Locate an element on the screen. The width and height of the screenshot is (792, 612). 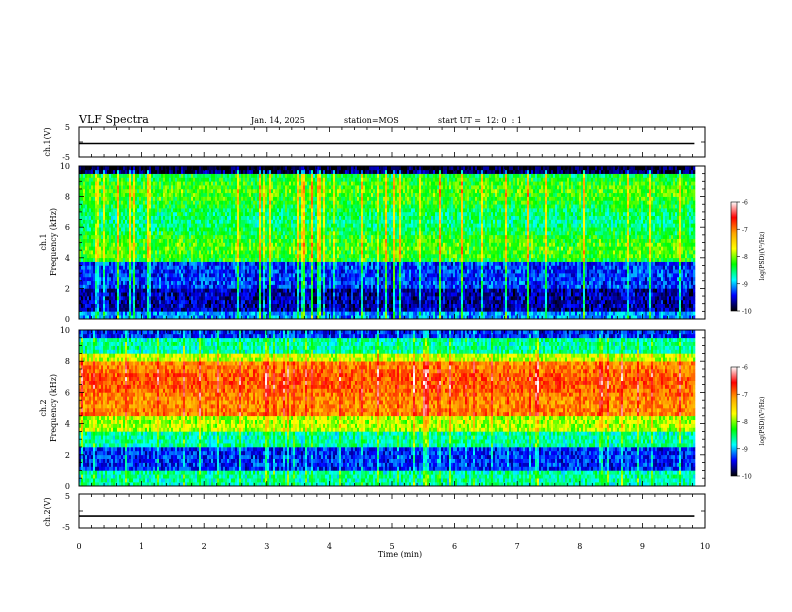
ch1-frequency-tick-labels: 0 2 4 6 8 10 is located at coordinates (65, 243).